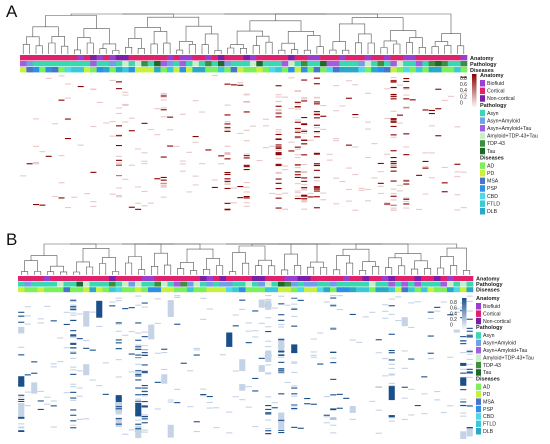 The height and width of the screenshot is (444, 550). Describe the element at coordinates (244, 64) in the screenshot. I see `annotation-track-pathology` at that location.